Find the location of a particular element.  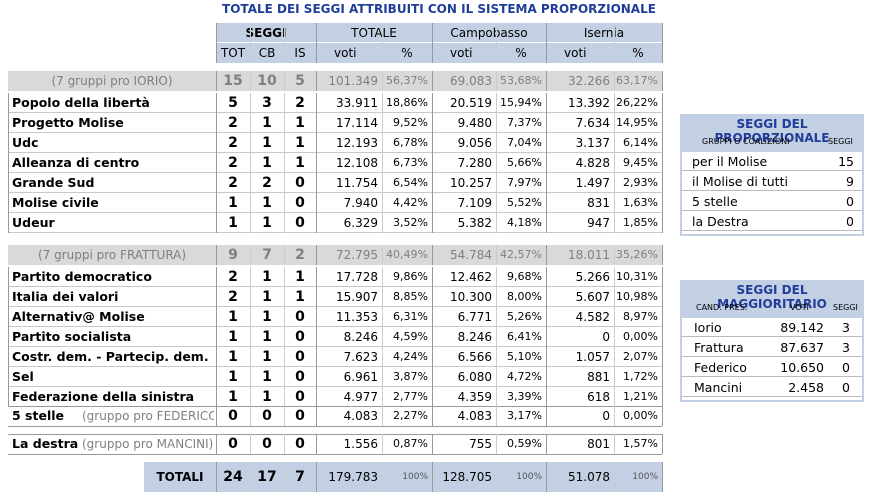

group-summary-cell: 32.266 is located at coordinates (589, 81).